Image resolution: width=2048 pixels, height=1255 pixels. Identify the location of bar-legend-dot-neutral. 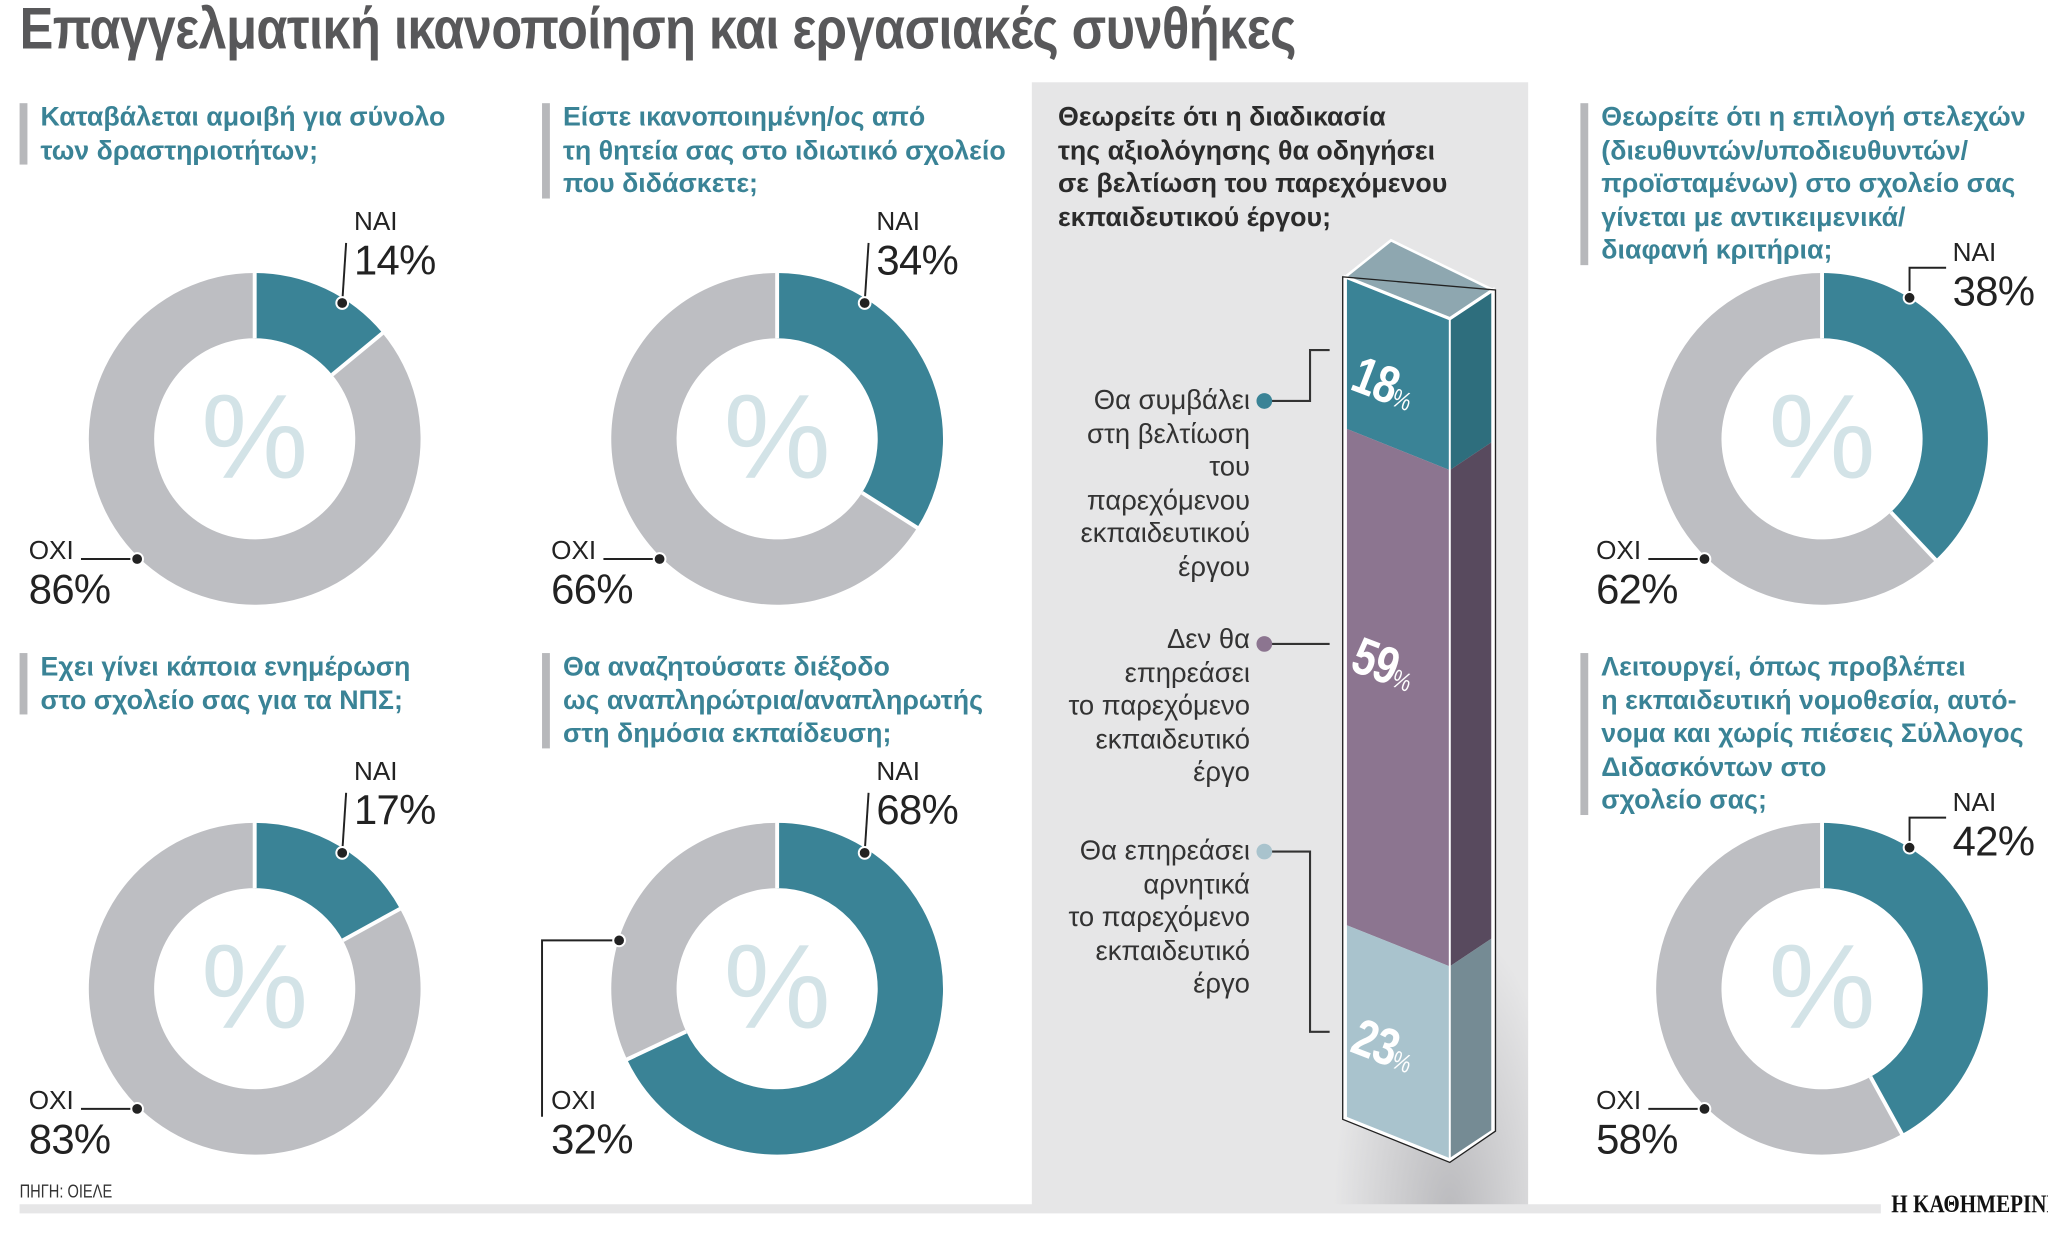
(1264, 644).